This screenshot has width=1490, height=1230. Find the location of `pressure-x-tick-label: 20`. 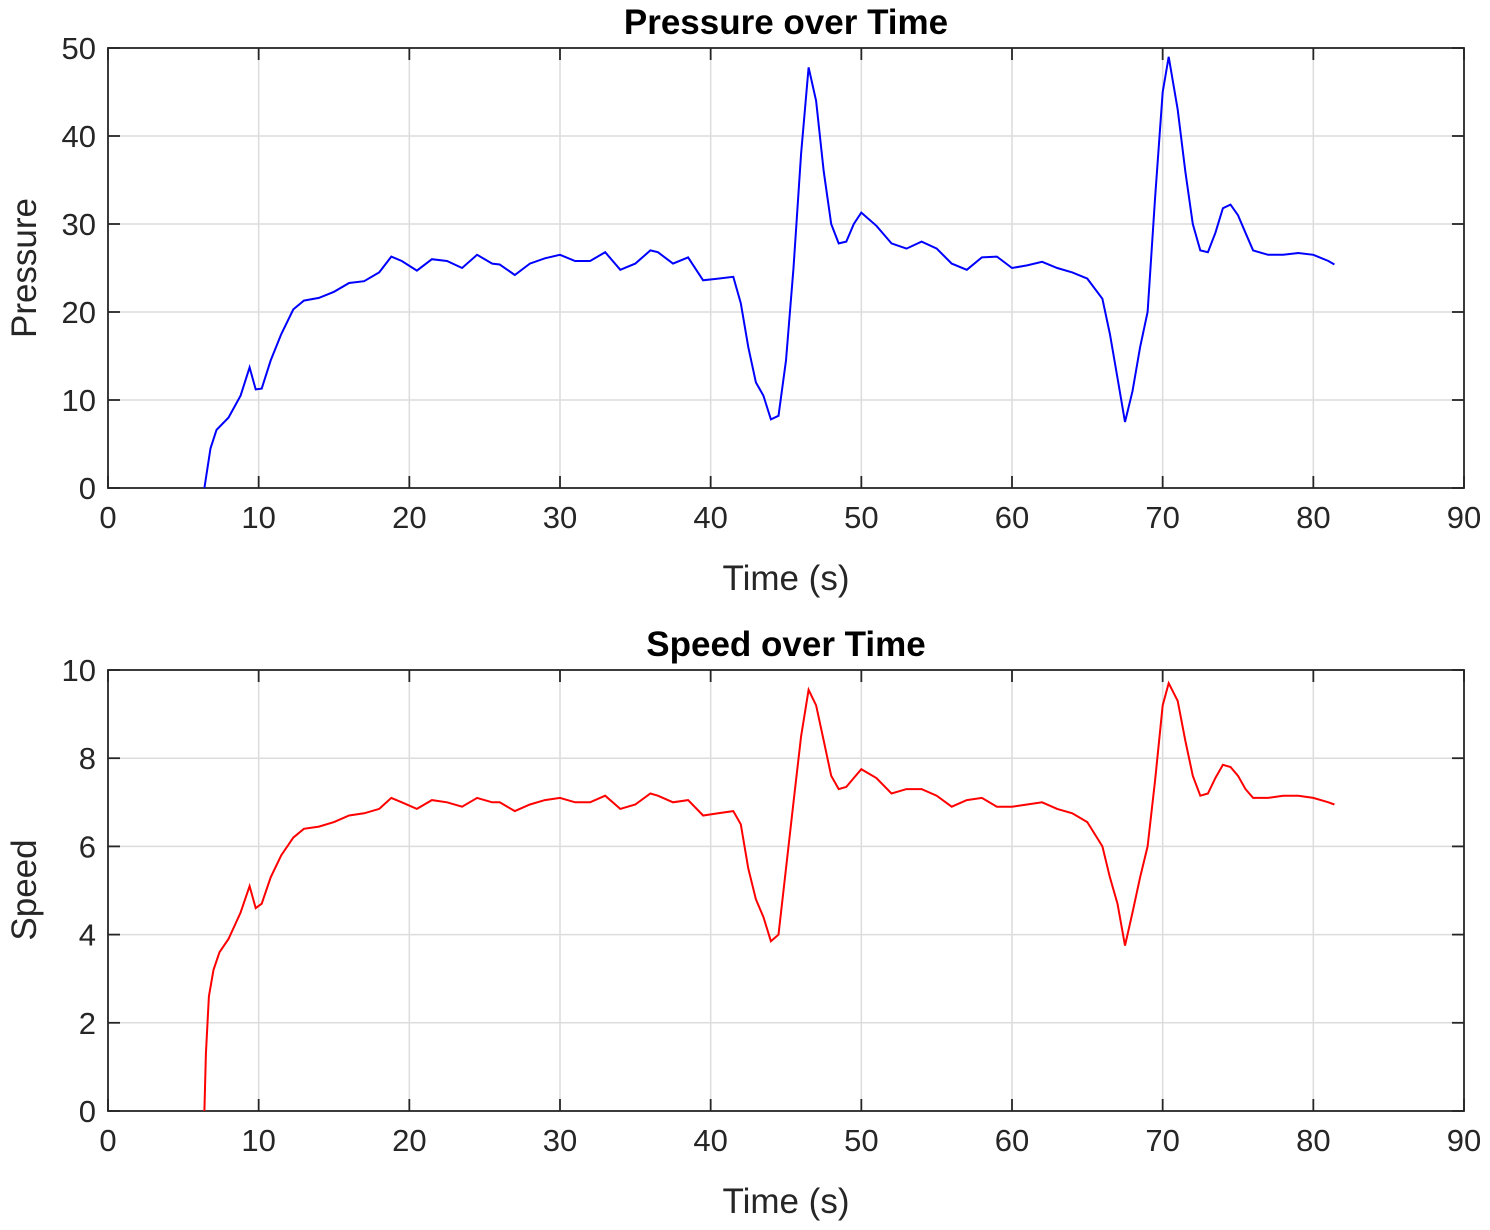

pressure-x-tick-label: 20 is located at coordinates (409, 517).